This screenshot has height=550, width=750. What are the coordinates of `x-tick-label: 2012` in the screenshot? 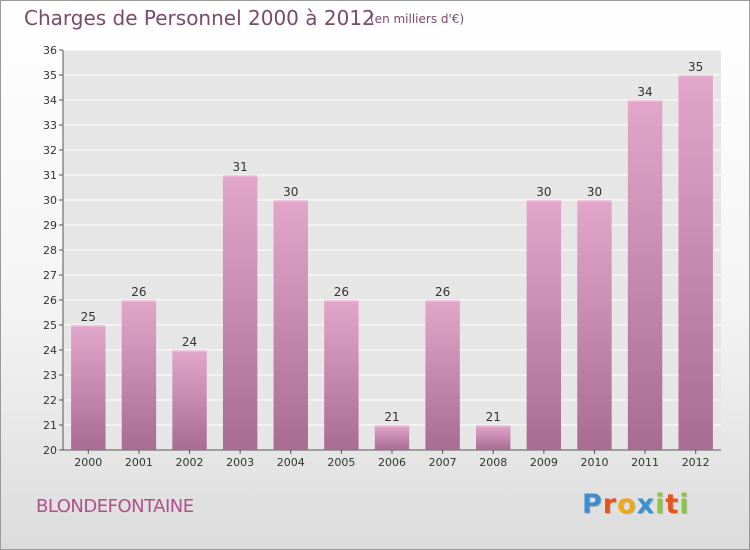 It's located at (696, 462).